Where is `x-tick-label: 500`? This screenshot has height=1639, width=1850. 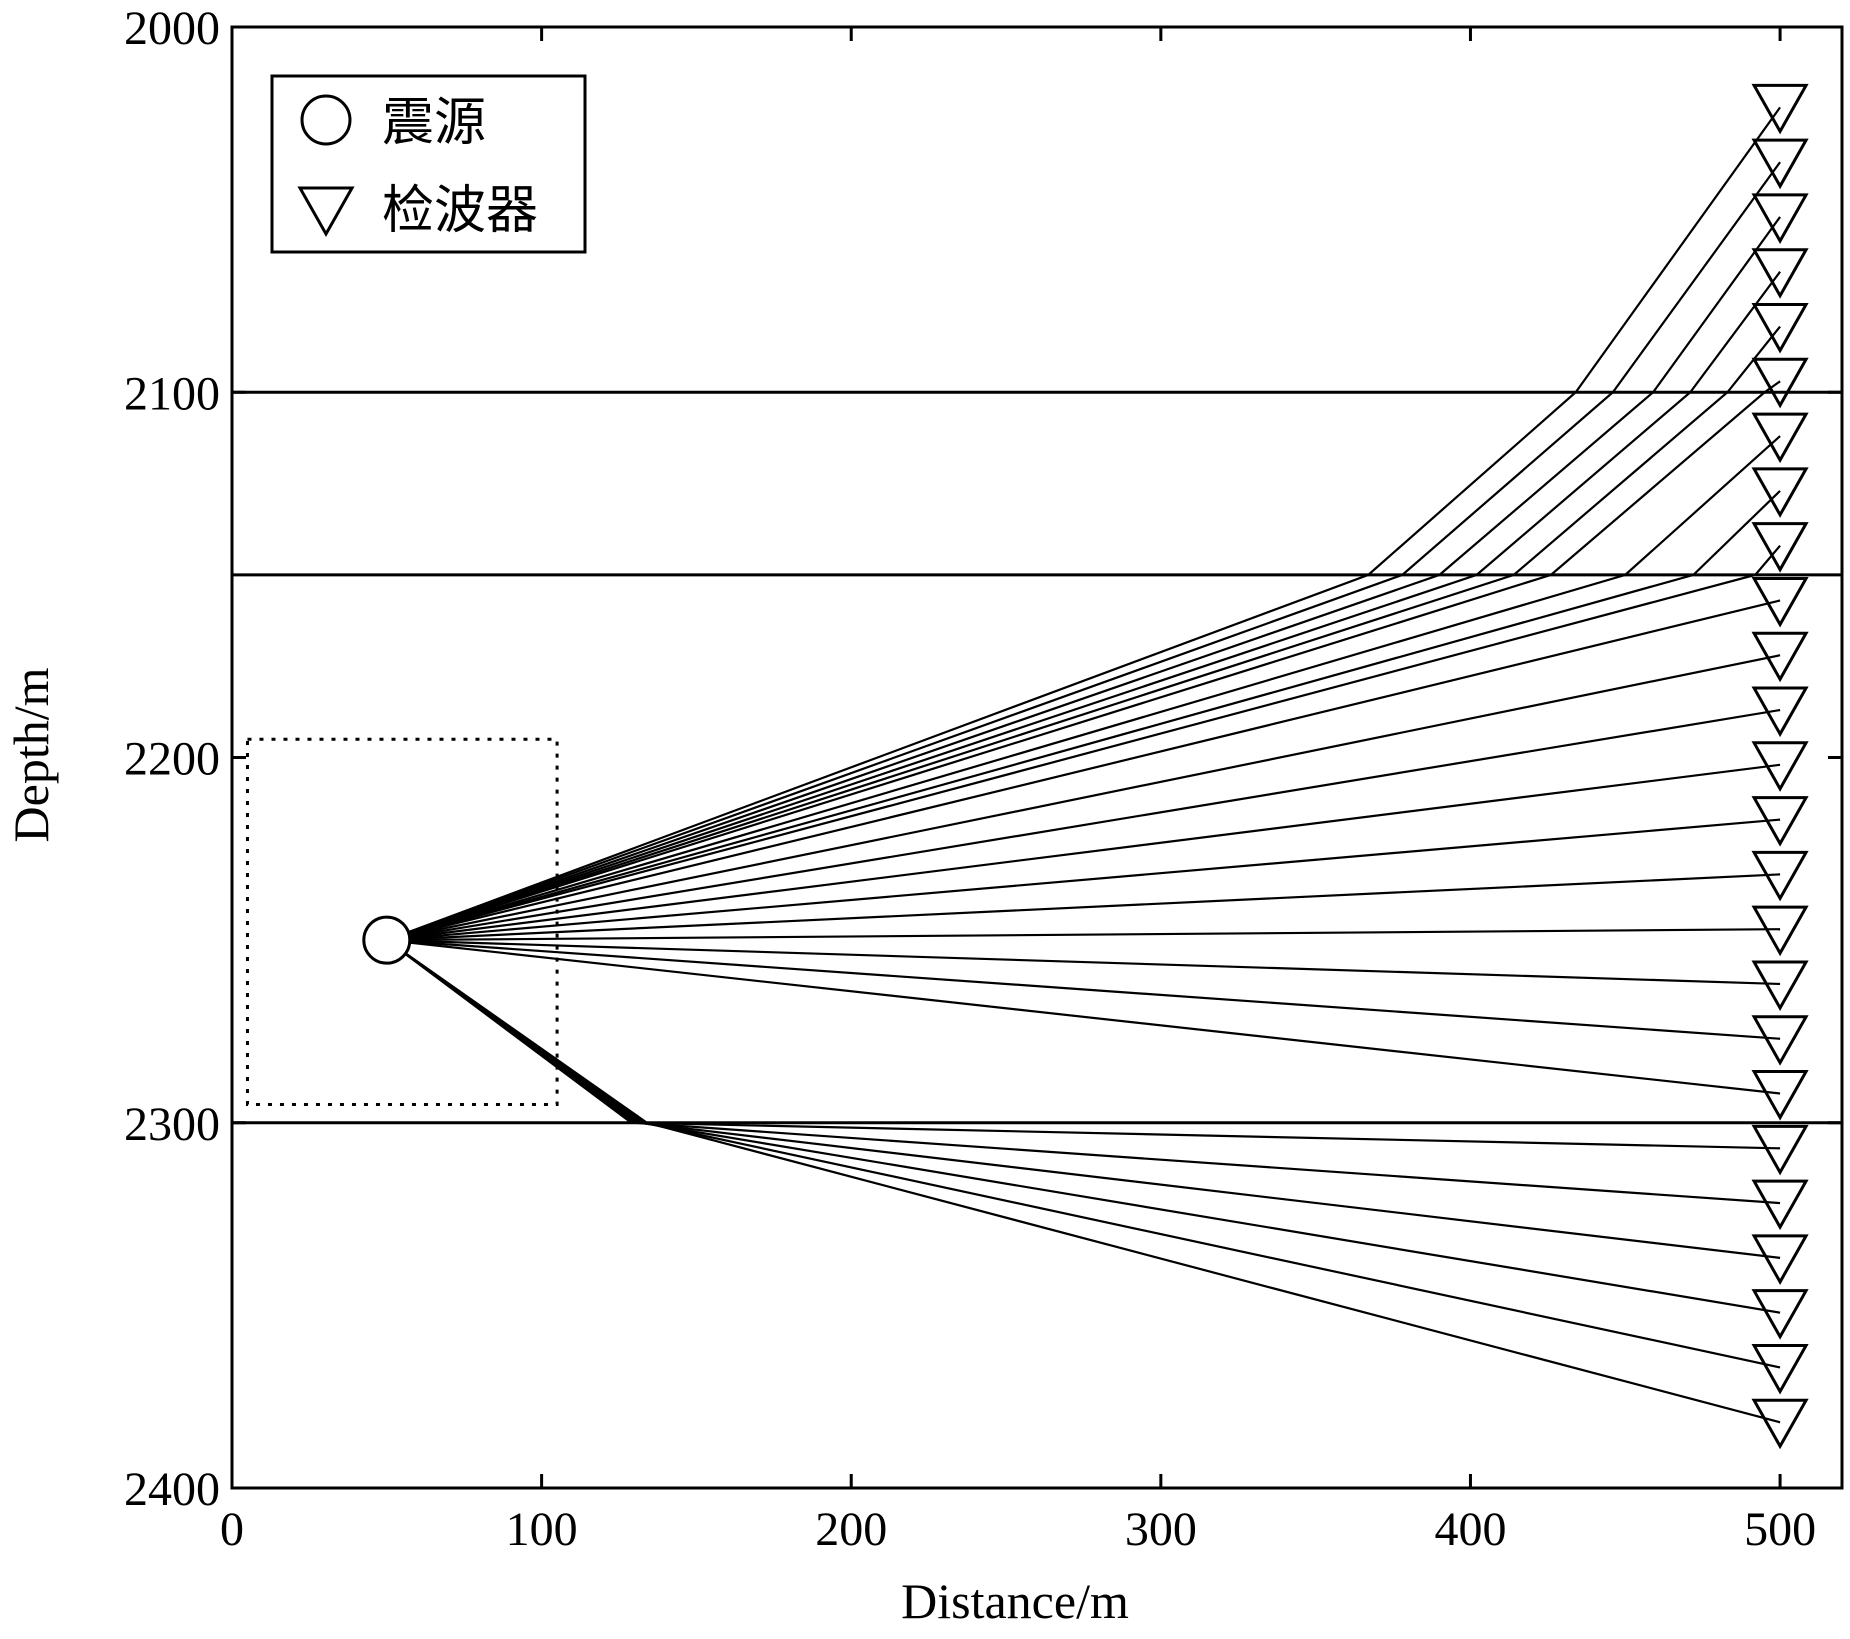 x-tick-label: 500 is located at coordinates (1780, 1529).